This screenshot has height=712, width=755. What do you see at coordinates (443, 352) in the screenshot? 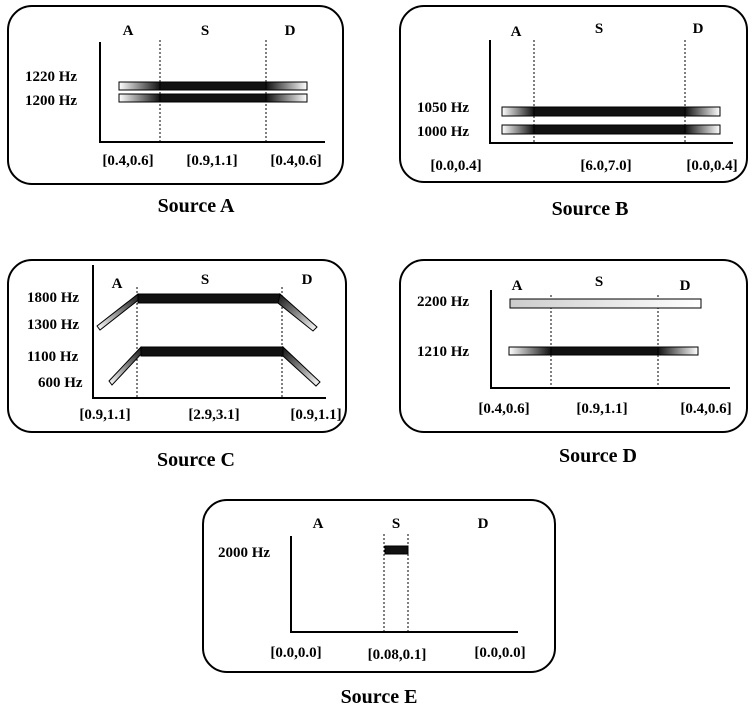
I see `frequency-label: 1210 Hz` at bounding box center [443, 352].